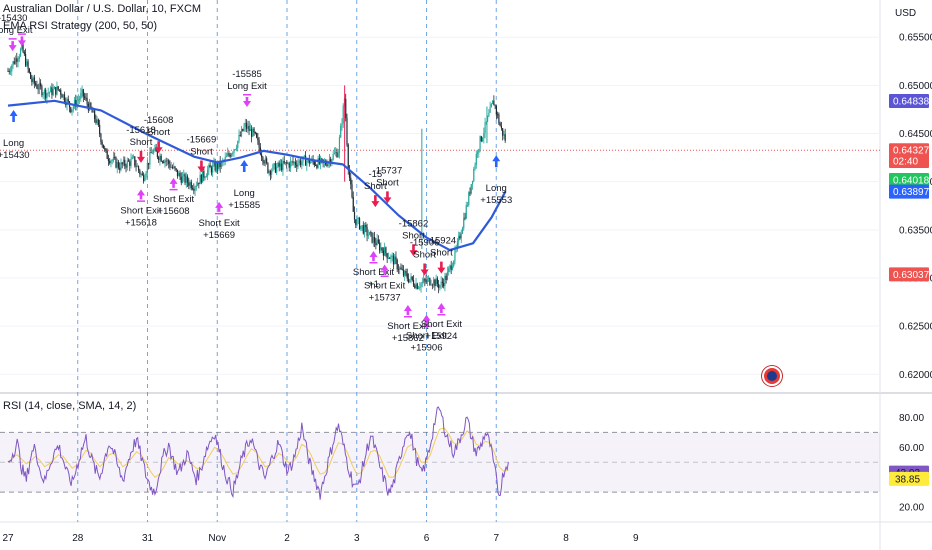 This screenshot has width=932, height=550. What do you see at coordinates (244, 185) in the screenshot?
I see `signal-long: Long+15585` at bounding box center [244, 185].